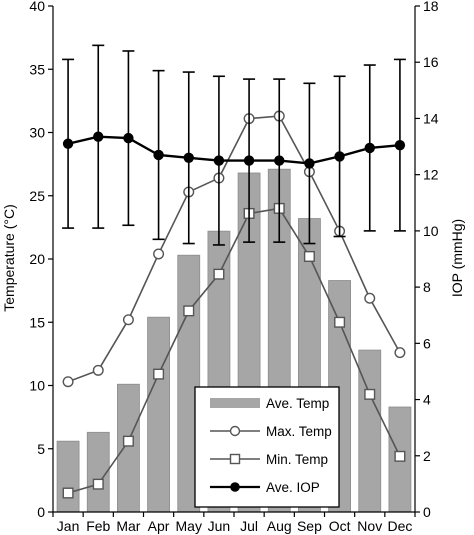  Describe the element at coordinates (457, 258) in the screenshot. I see `right-axis-title: IOP (mmHg)` at that location.